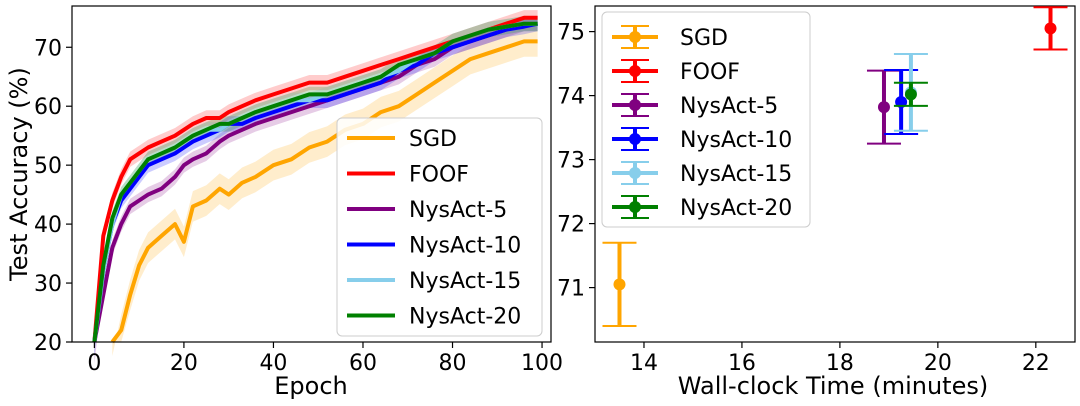  I want to click on x-tick-label: 0, so click(94, 363).